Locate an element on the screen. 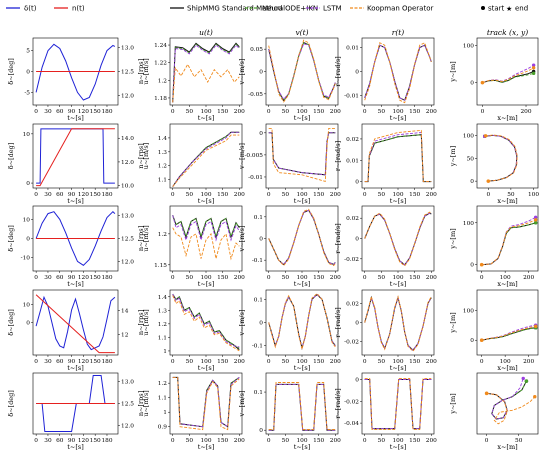  panel-r1-c3: 0 50 100 150 200 0 0.01 0.02 t~[s] r~[rad/s] is located at coordinates (385, 164).